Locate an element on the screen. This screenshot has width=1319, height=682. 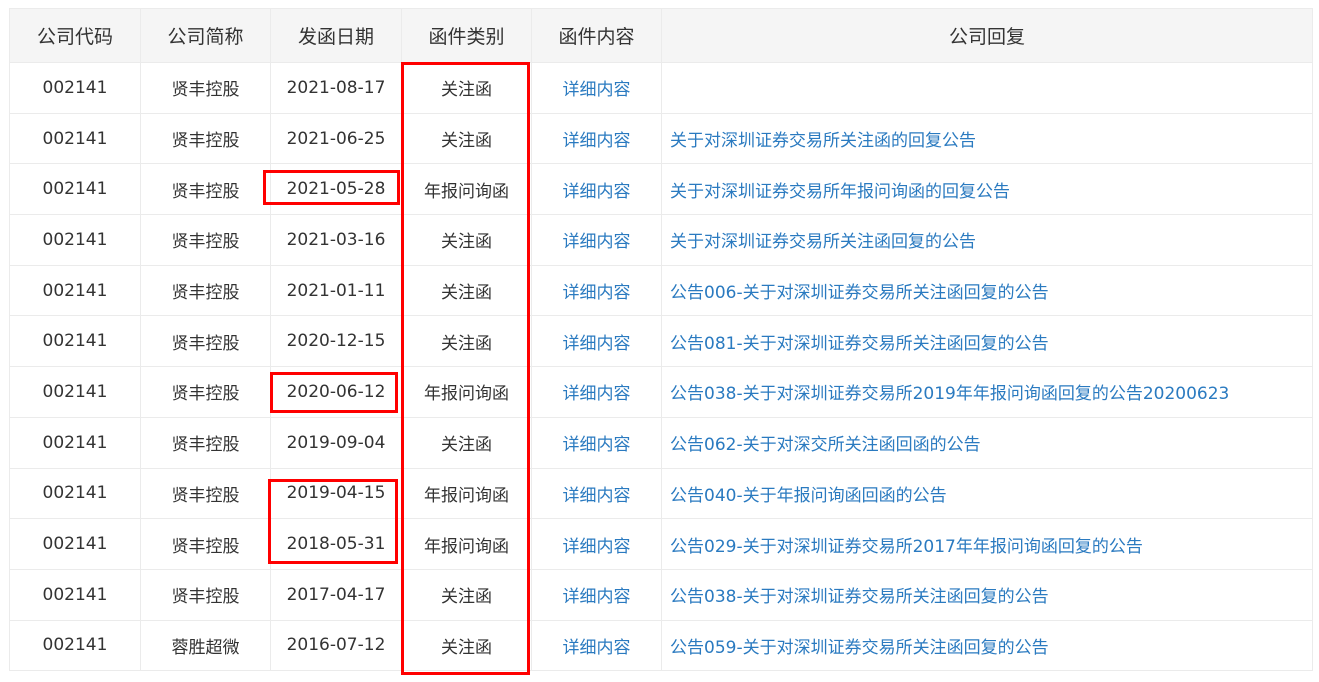
header-letter-date: 发函日期 is located at coordinates (336, 35).